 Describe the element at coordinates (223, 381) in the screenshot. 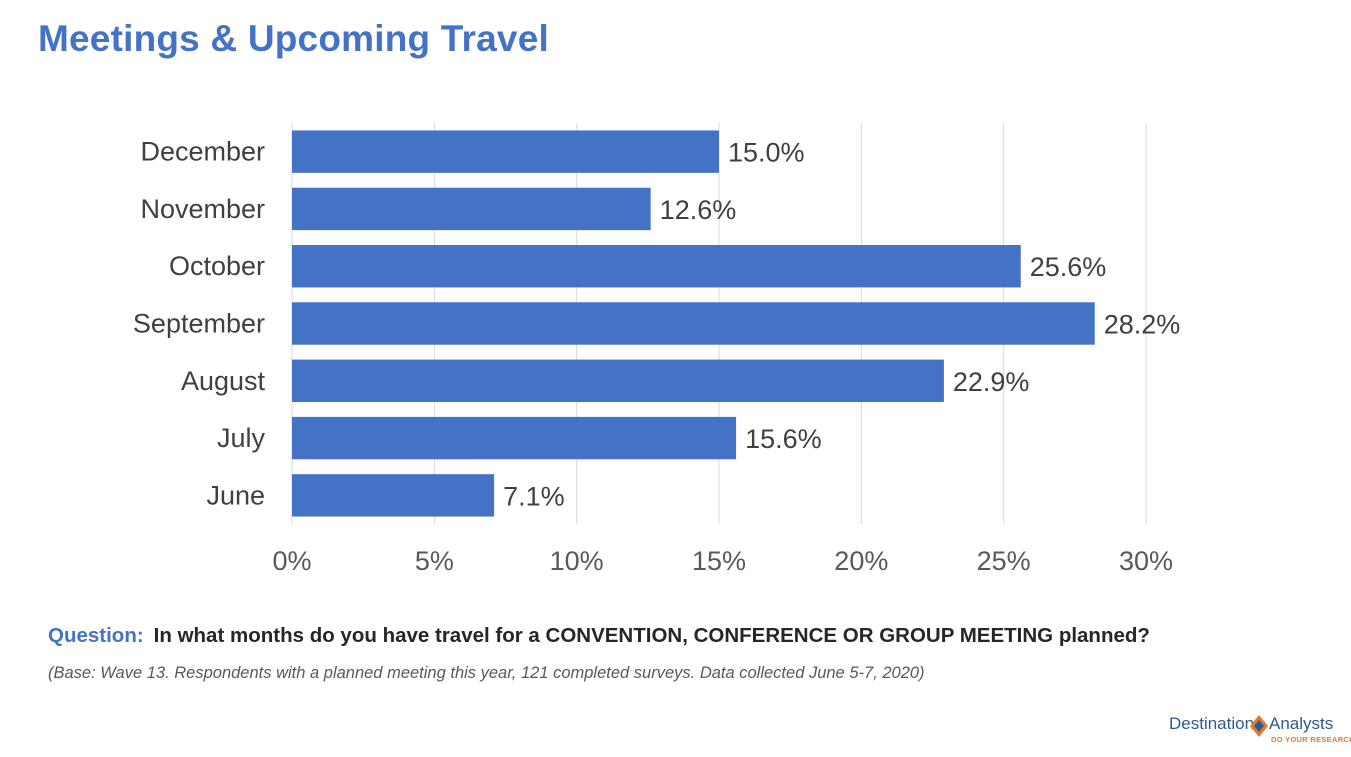

I see `category-label: August` at that location.